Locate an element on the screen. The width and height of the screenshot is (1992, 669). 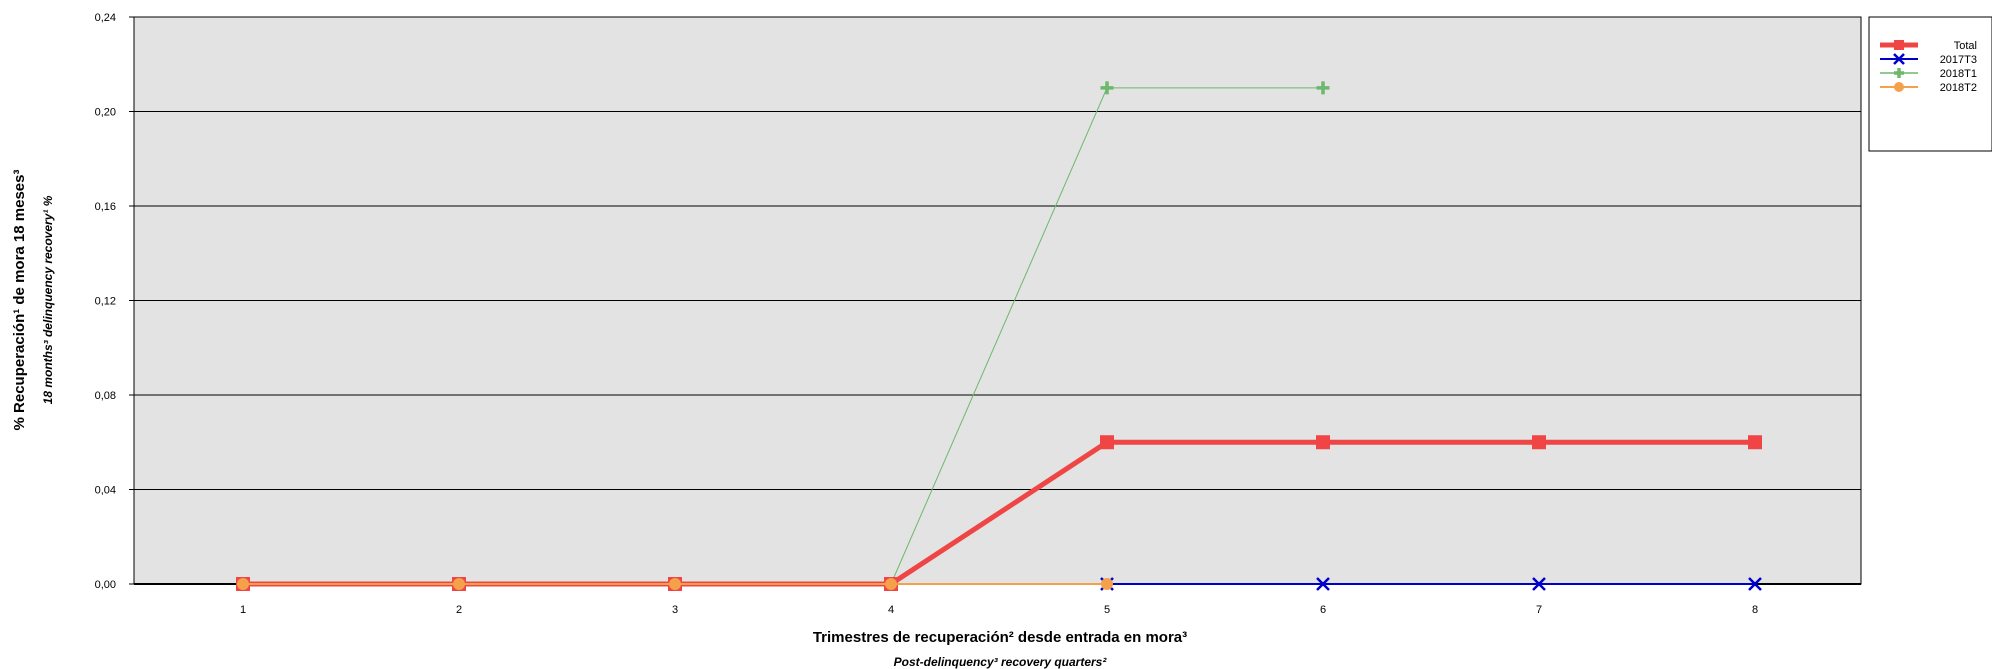
y-tick-label: 0,16 is located at coordinates (105, 207).